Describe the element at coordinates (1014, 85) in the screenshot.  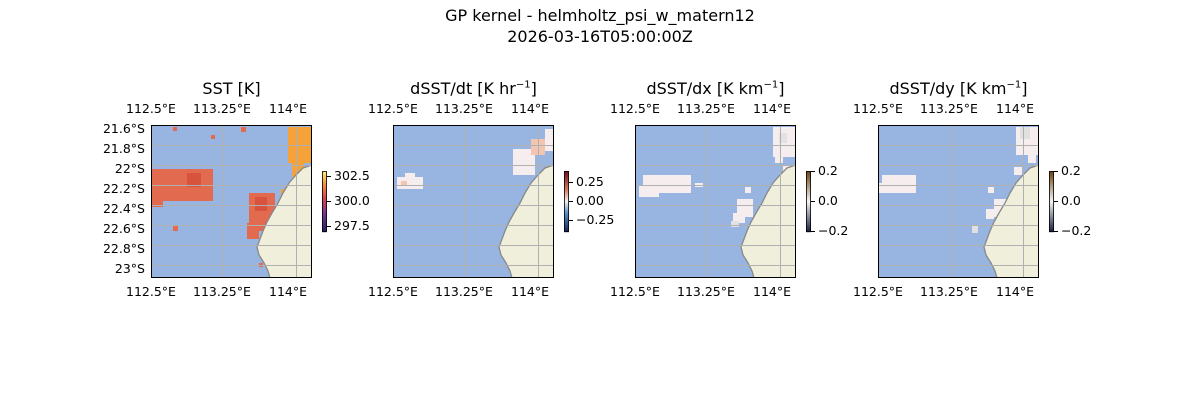
I see `panel-title-exponent: −1` at that location.